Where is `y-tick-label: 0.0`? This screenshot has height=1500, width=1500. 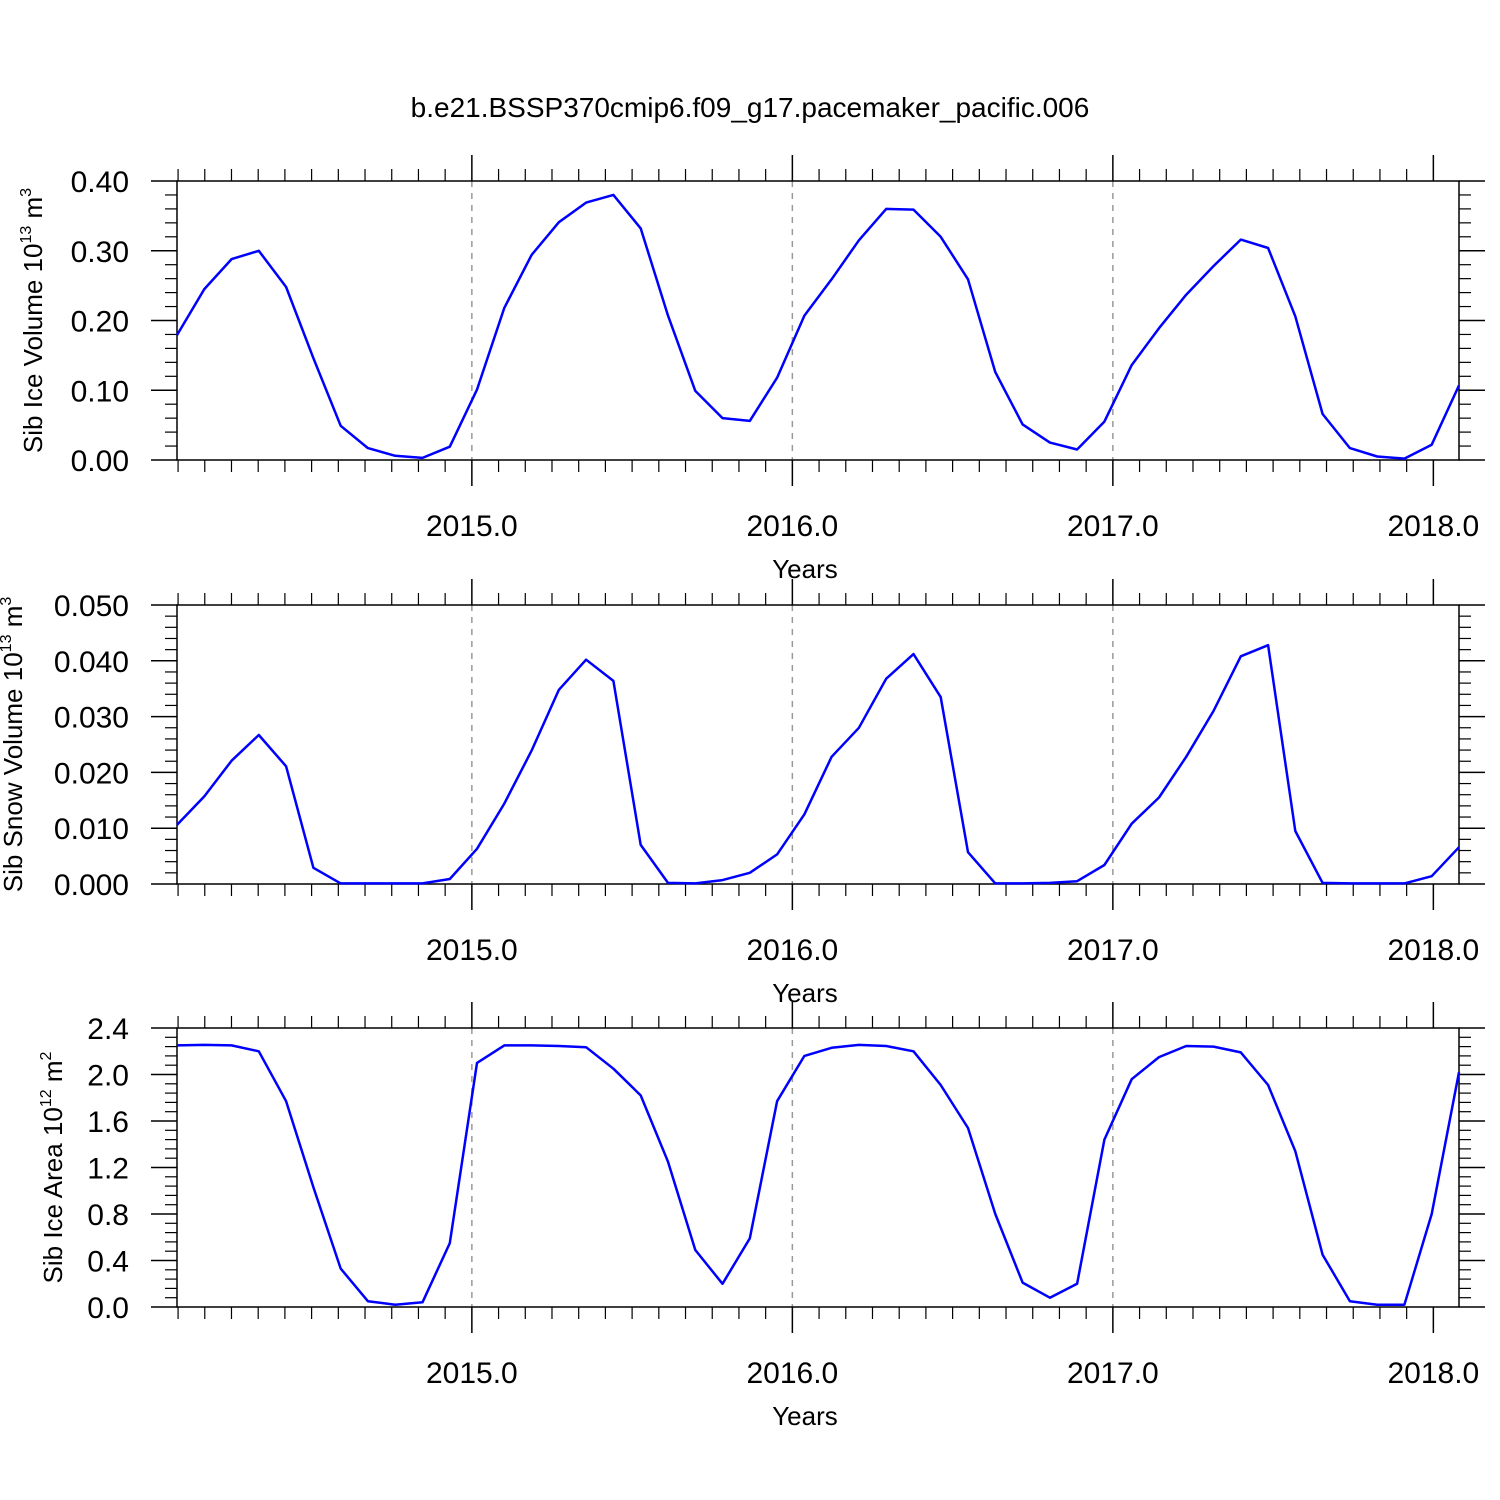 y-tick-label: 0.0 is located at coordinates (108, 1308).